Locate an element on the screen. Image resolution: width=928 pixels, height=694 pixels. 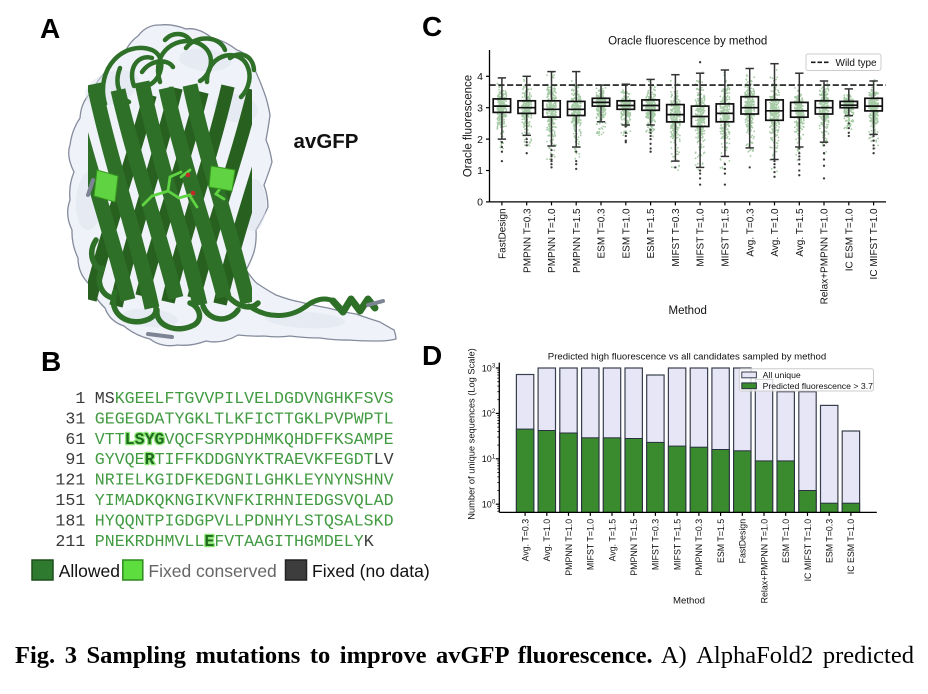
svg-text: Fixed conserved is located at coordinates (212, 571).